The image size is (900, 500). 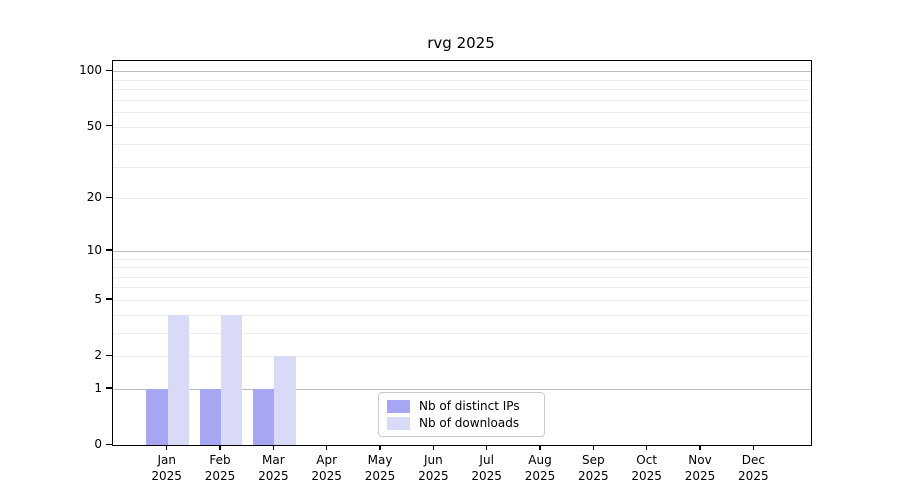 I want to click on legend-swatch-downloads, so click(x=398, y=423).